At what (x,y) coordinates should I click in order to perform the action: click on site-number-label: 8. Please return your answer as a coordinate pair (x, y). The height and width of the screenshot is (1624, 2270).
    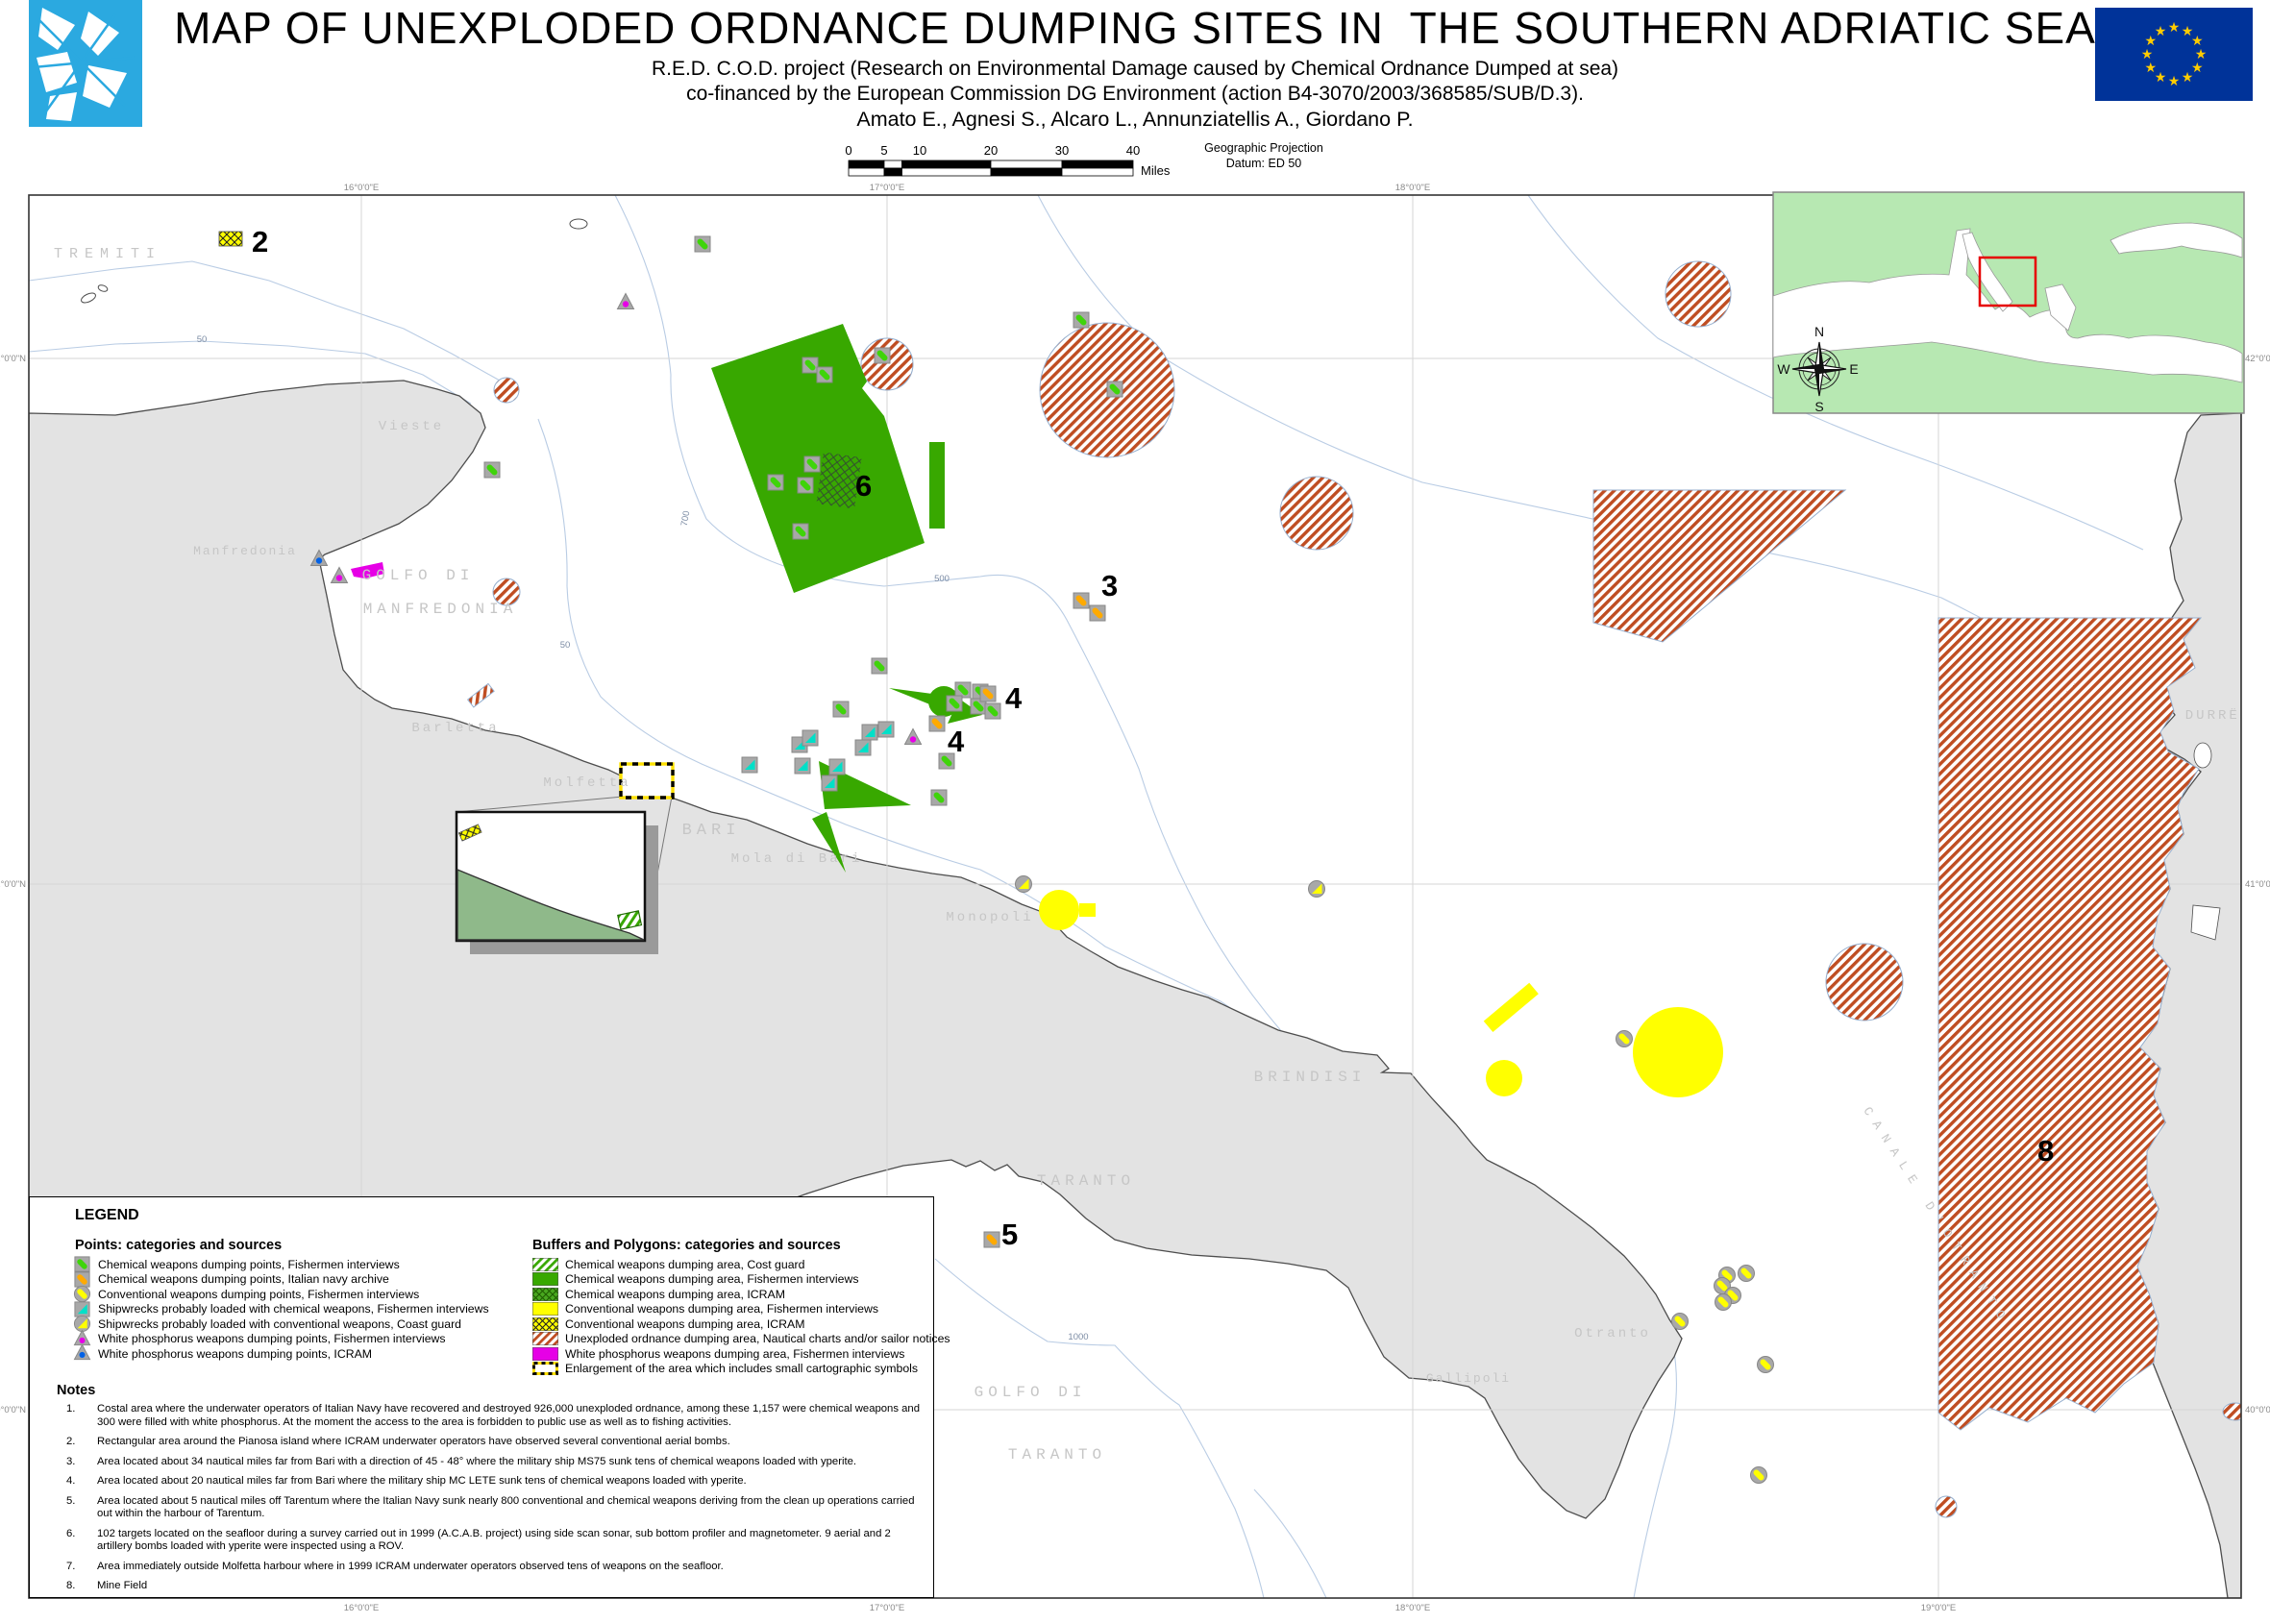
    Looking at the image, I should click on (2046, 1151).